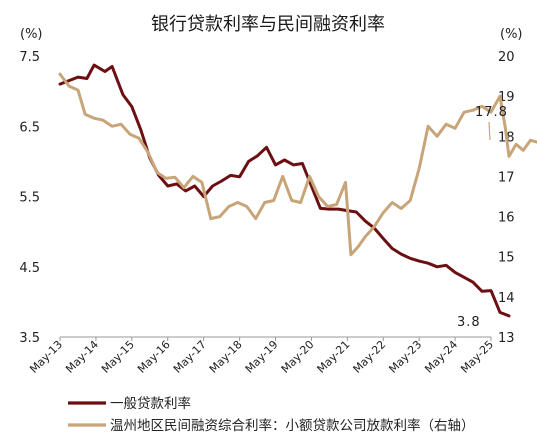 The width and height of the screenshot is (537, 443). I want to click on left-tick-label: 7.5, so click(29, 57).